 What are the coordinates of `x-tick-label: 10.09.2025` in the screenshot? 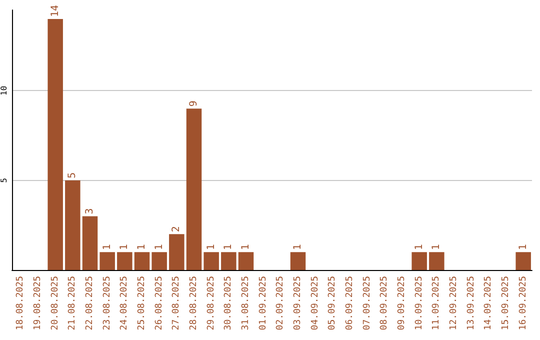 It's located at (419, 303).